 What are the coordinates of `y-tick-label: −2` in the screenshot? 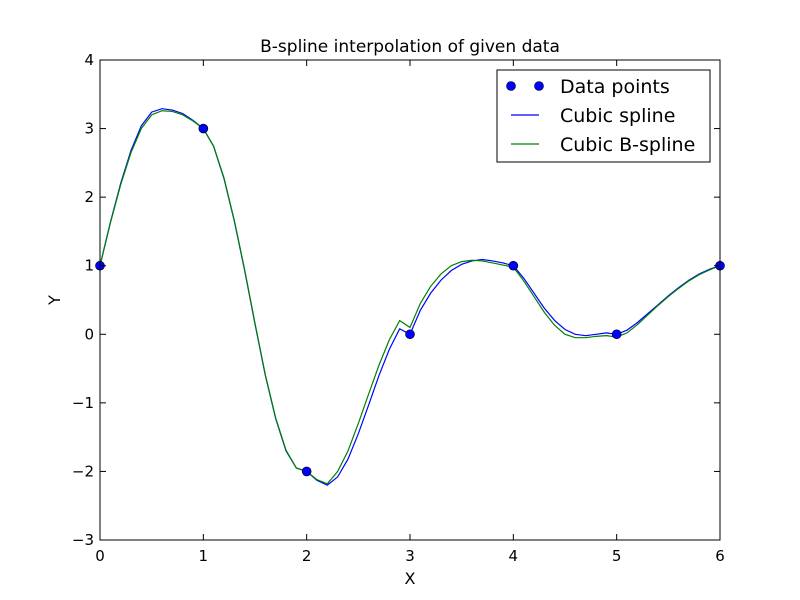 It's located at (83, 471).